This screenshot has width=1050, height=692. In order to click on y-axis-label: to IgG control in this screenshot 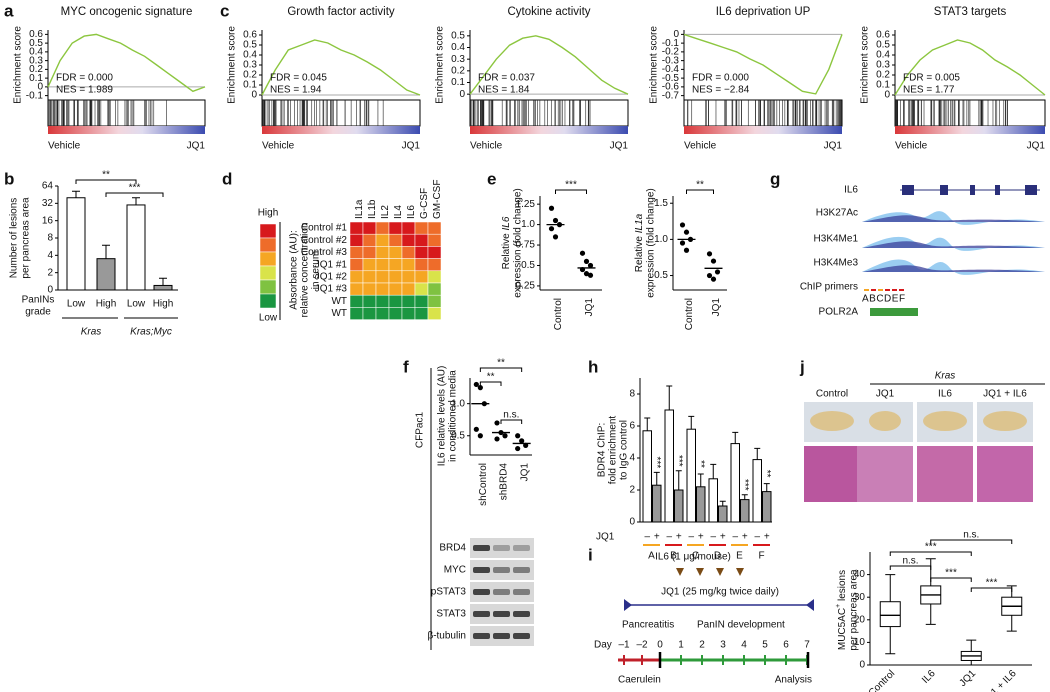, I will do `click(624, 450)`.